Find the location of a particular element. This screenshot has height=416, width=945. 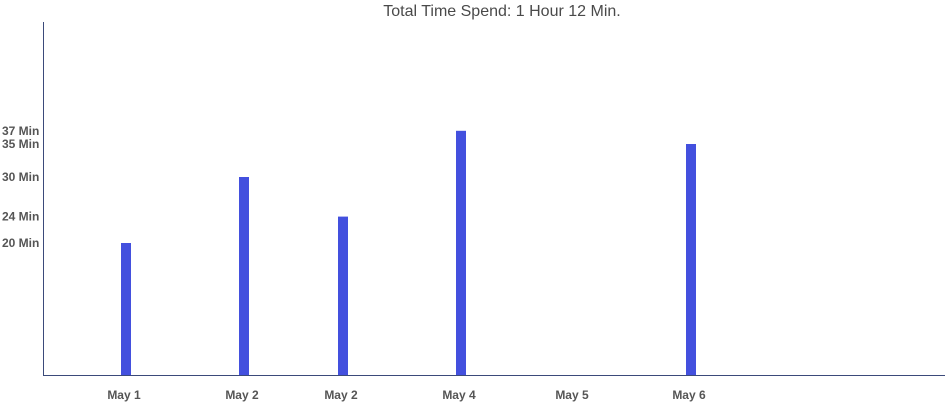

x-tick-label: May 6 is located at coordinates (689, 395).